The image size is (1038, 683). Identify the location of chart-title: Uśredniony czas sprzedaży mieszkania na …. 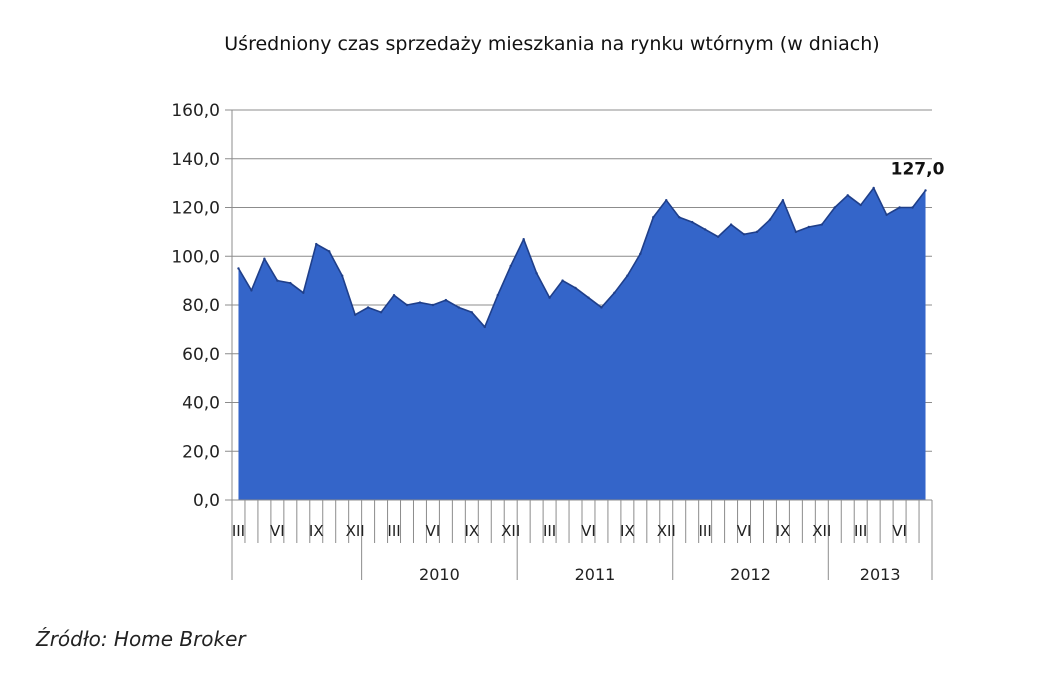
(551, 44).